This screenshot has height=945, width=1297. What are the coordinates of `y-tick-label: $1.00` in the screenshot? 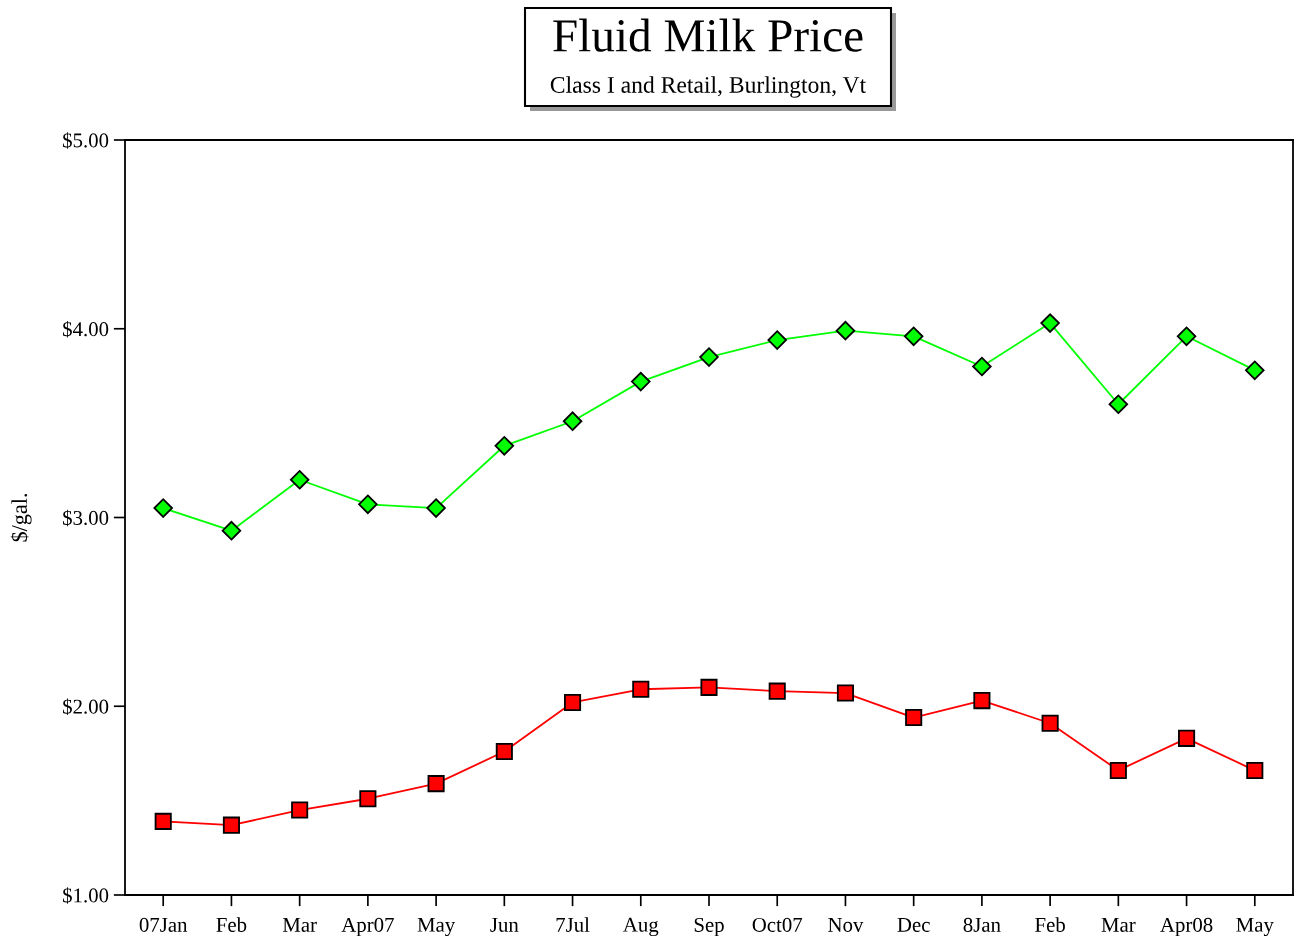 It's located at (86, 895).